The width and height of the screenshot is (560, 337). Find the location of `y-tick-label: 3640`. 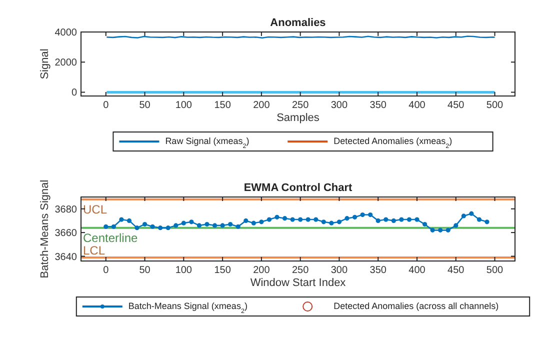

y-tick-label: 3640 is located at coordinates (66, 257).